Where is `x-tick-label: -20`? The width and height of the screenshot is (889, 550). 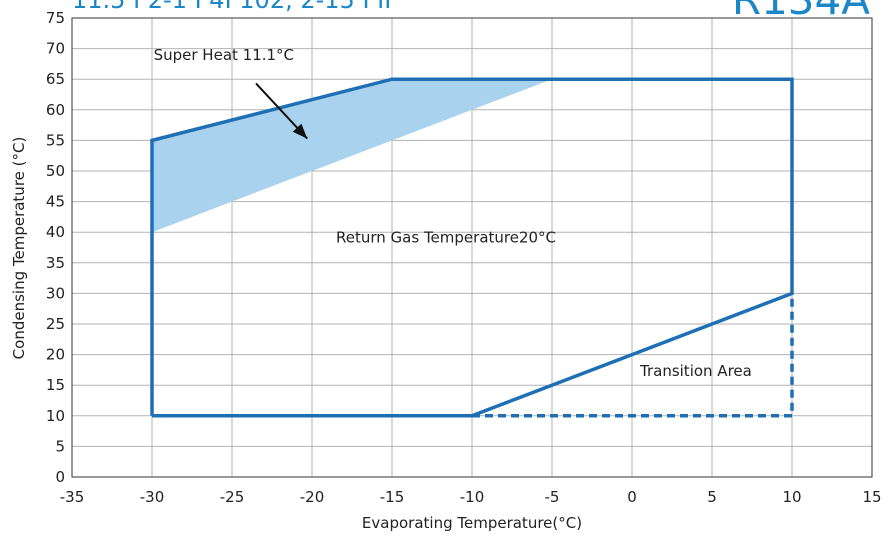 x-tick-label: -20 is located at coordinates (312, 497).